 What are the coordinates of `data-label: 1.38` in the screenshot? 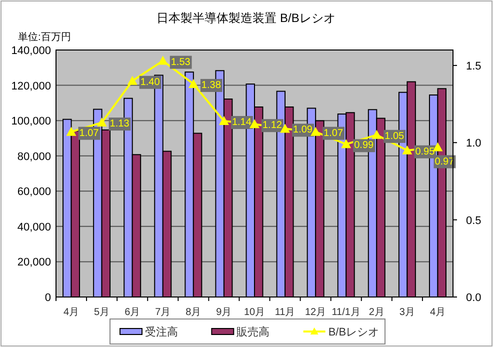 It's located at (211, 85).